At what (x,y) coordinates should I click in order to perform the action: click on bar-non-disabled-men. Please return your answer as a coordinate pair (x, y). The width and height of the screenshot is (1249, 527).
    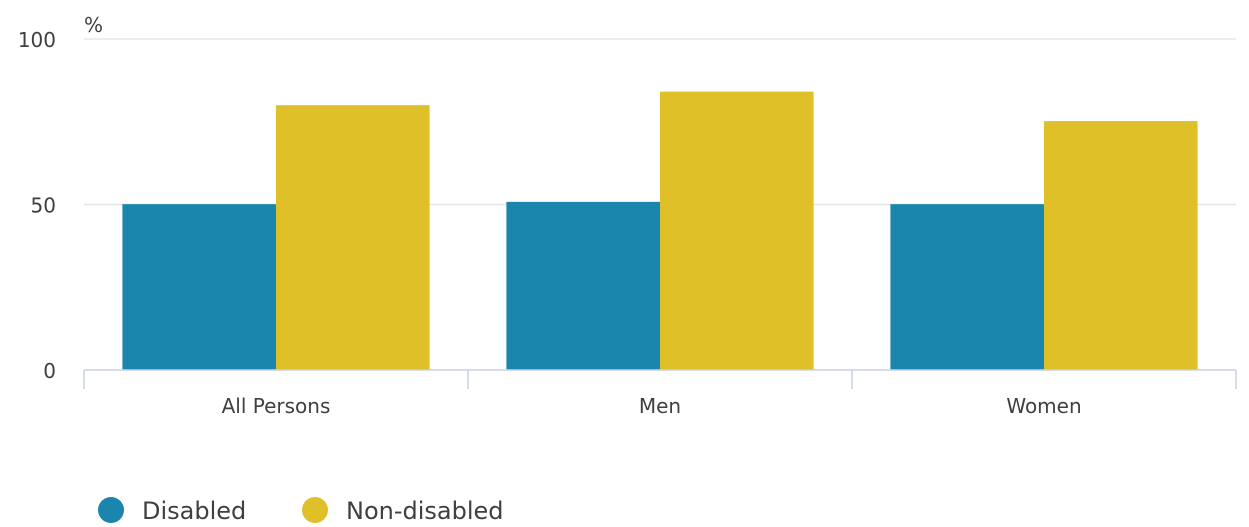
    Looking at the image, I should click on (737, 230).